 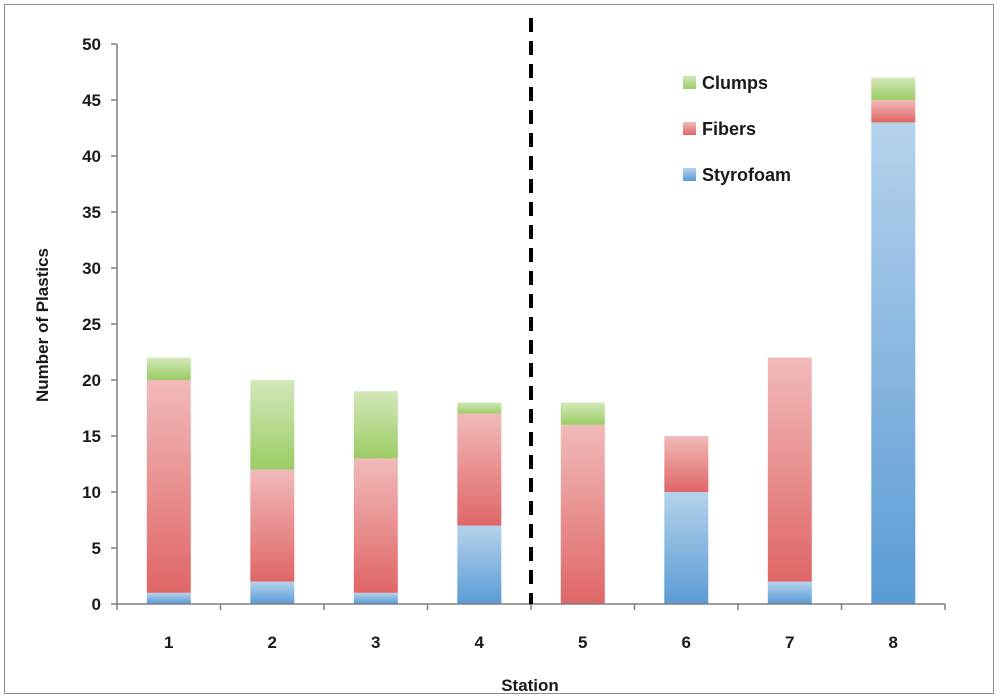 I want to click on legend-label-styrofoam: Styrofoam, so click(x=746, y=175).